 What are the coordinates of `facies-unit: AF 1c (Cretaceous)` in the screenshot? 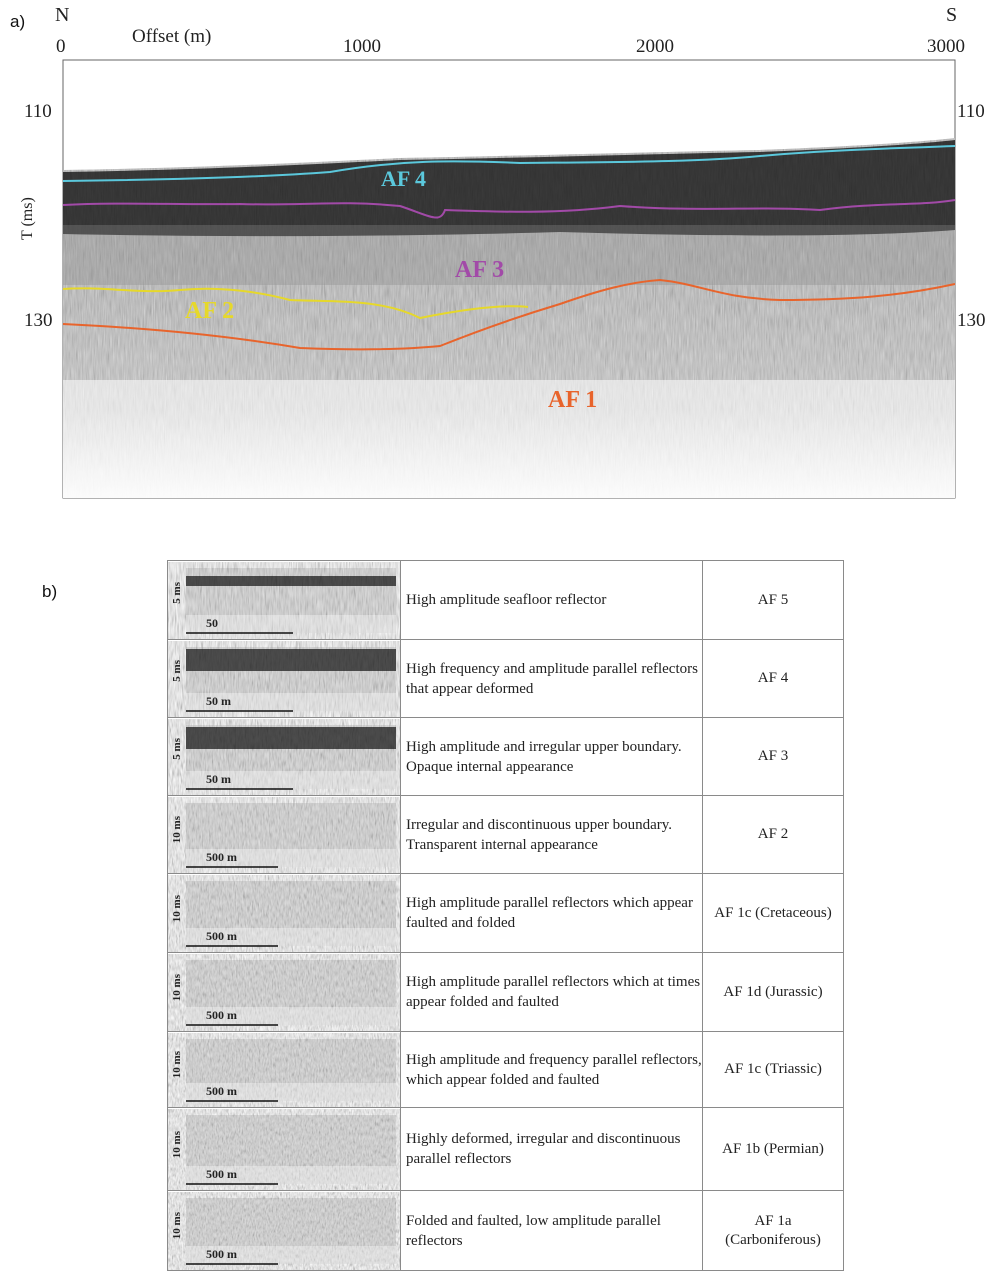 It's located at (773, 913).